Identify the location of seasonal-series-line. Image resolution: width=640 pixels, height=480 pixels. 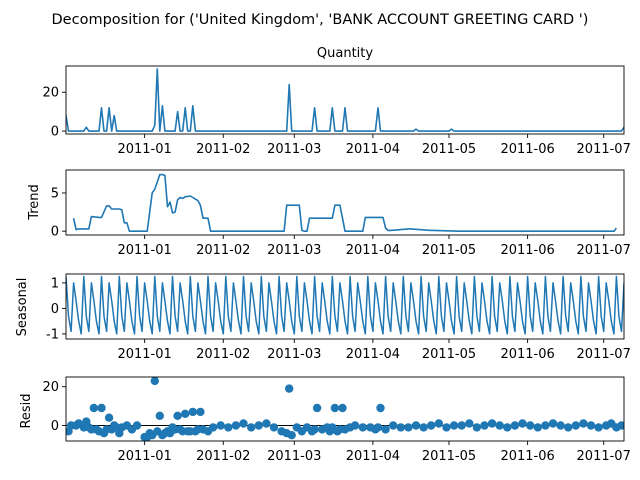
(345, 305).